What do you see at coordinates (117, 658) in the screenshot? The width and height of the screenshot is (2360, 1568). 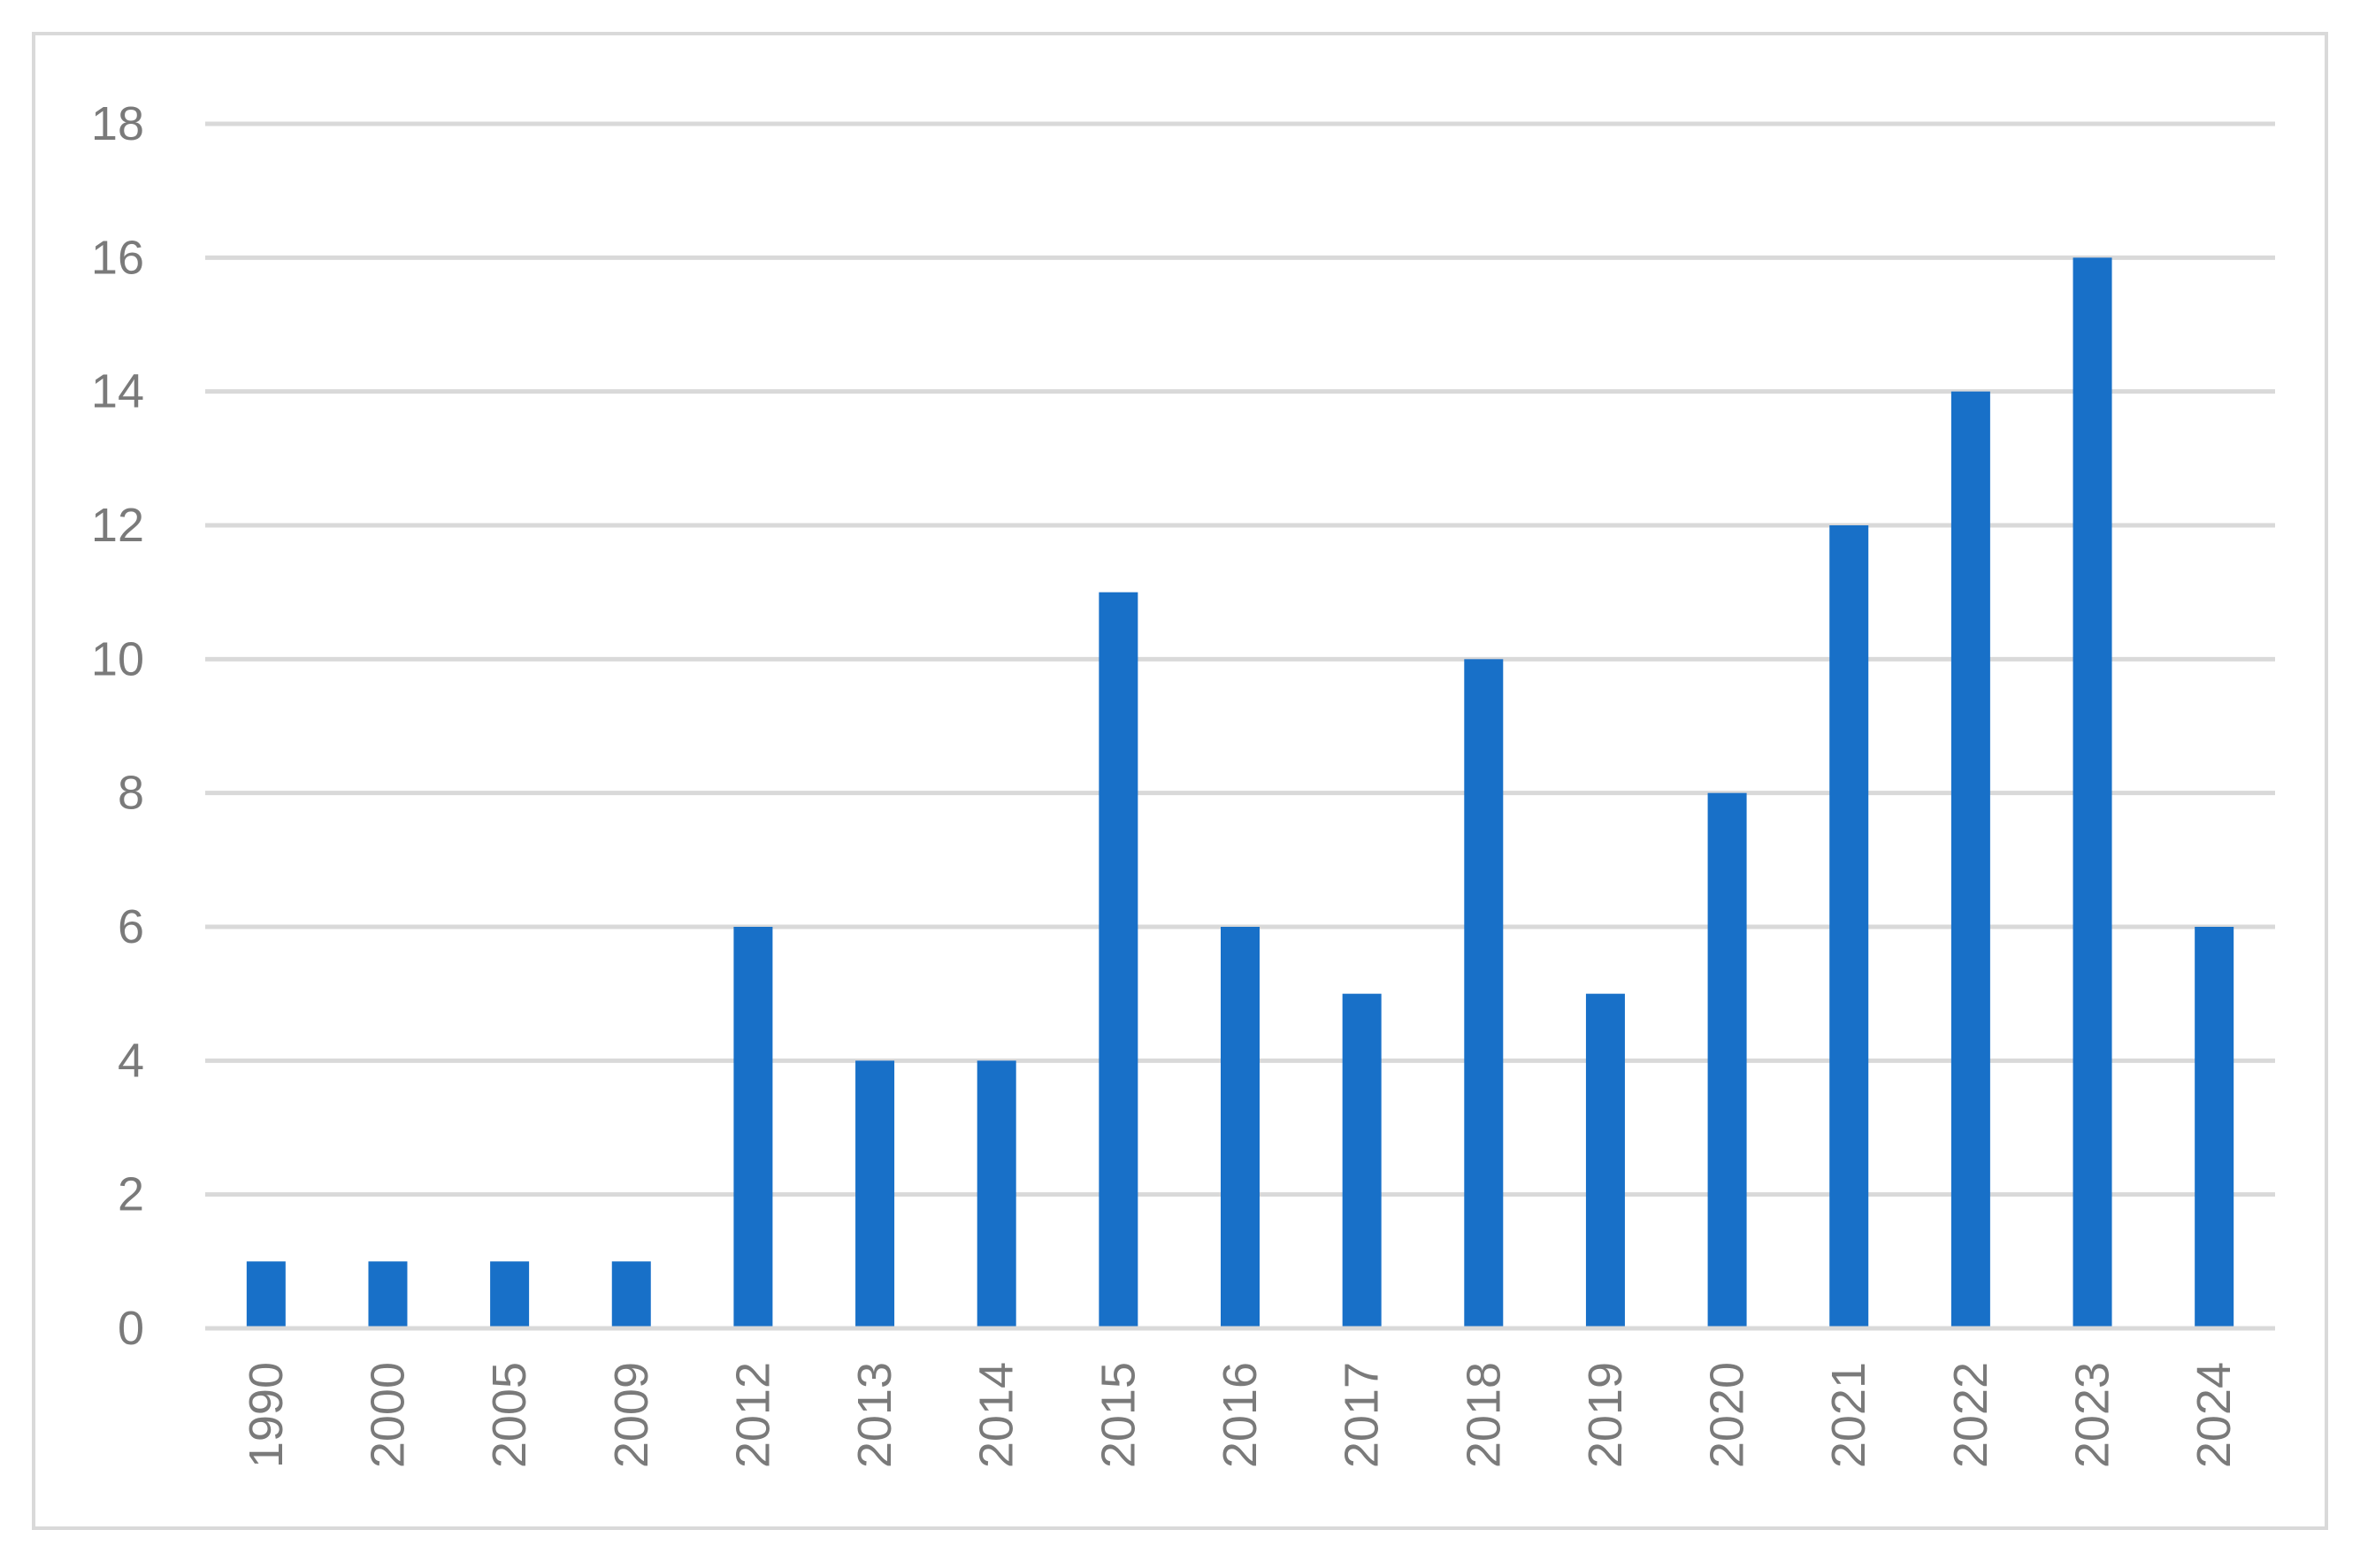 I see `y-tick-label: 10` at bounding box center [117, 658].